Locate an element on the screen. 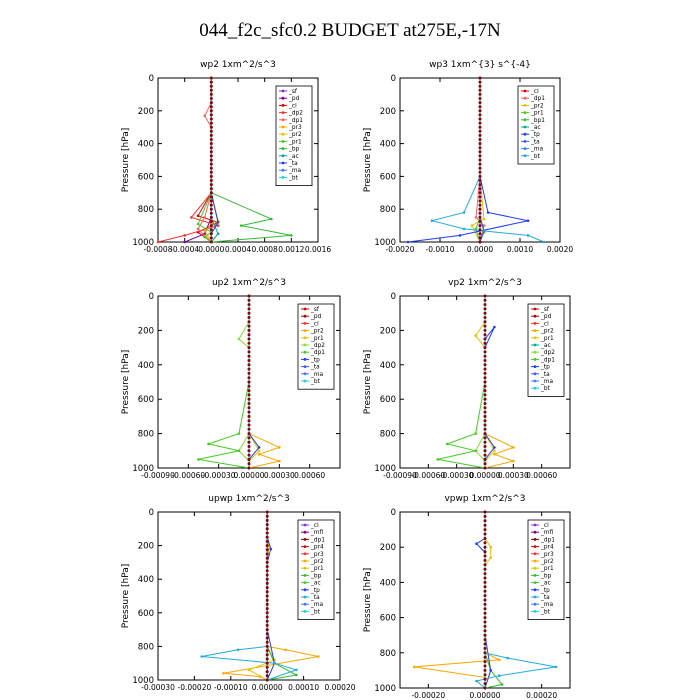 This screenshot has width=700, height=700. chart-title: up2 1xm^2/s^3 is located at coordinates (249, 283).